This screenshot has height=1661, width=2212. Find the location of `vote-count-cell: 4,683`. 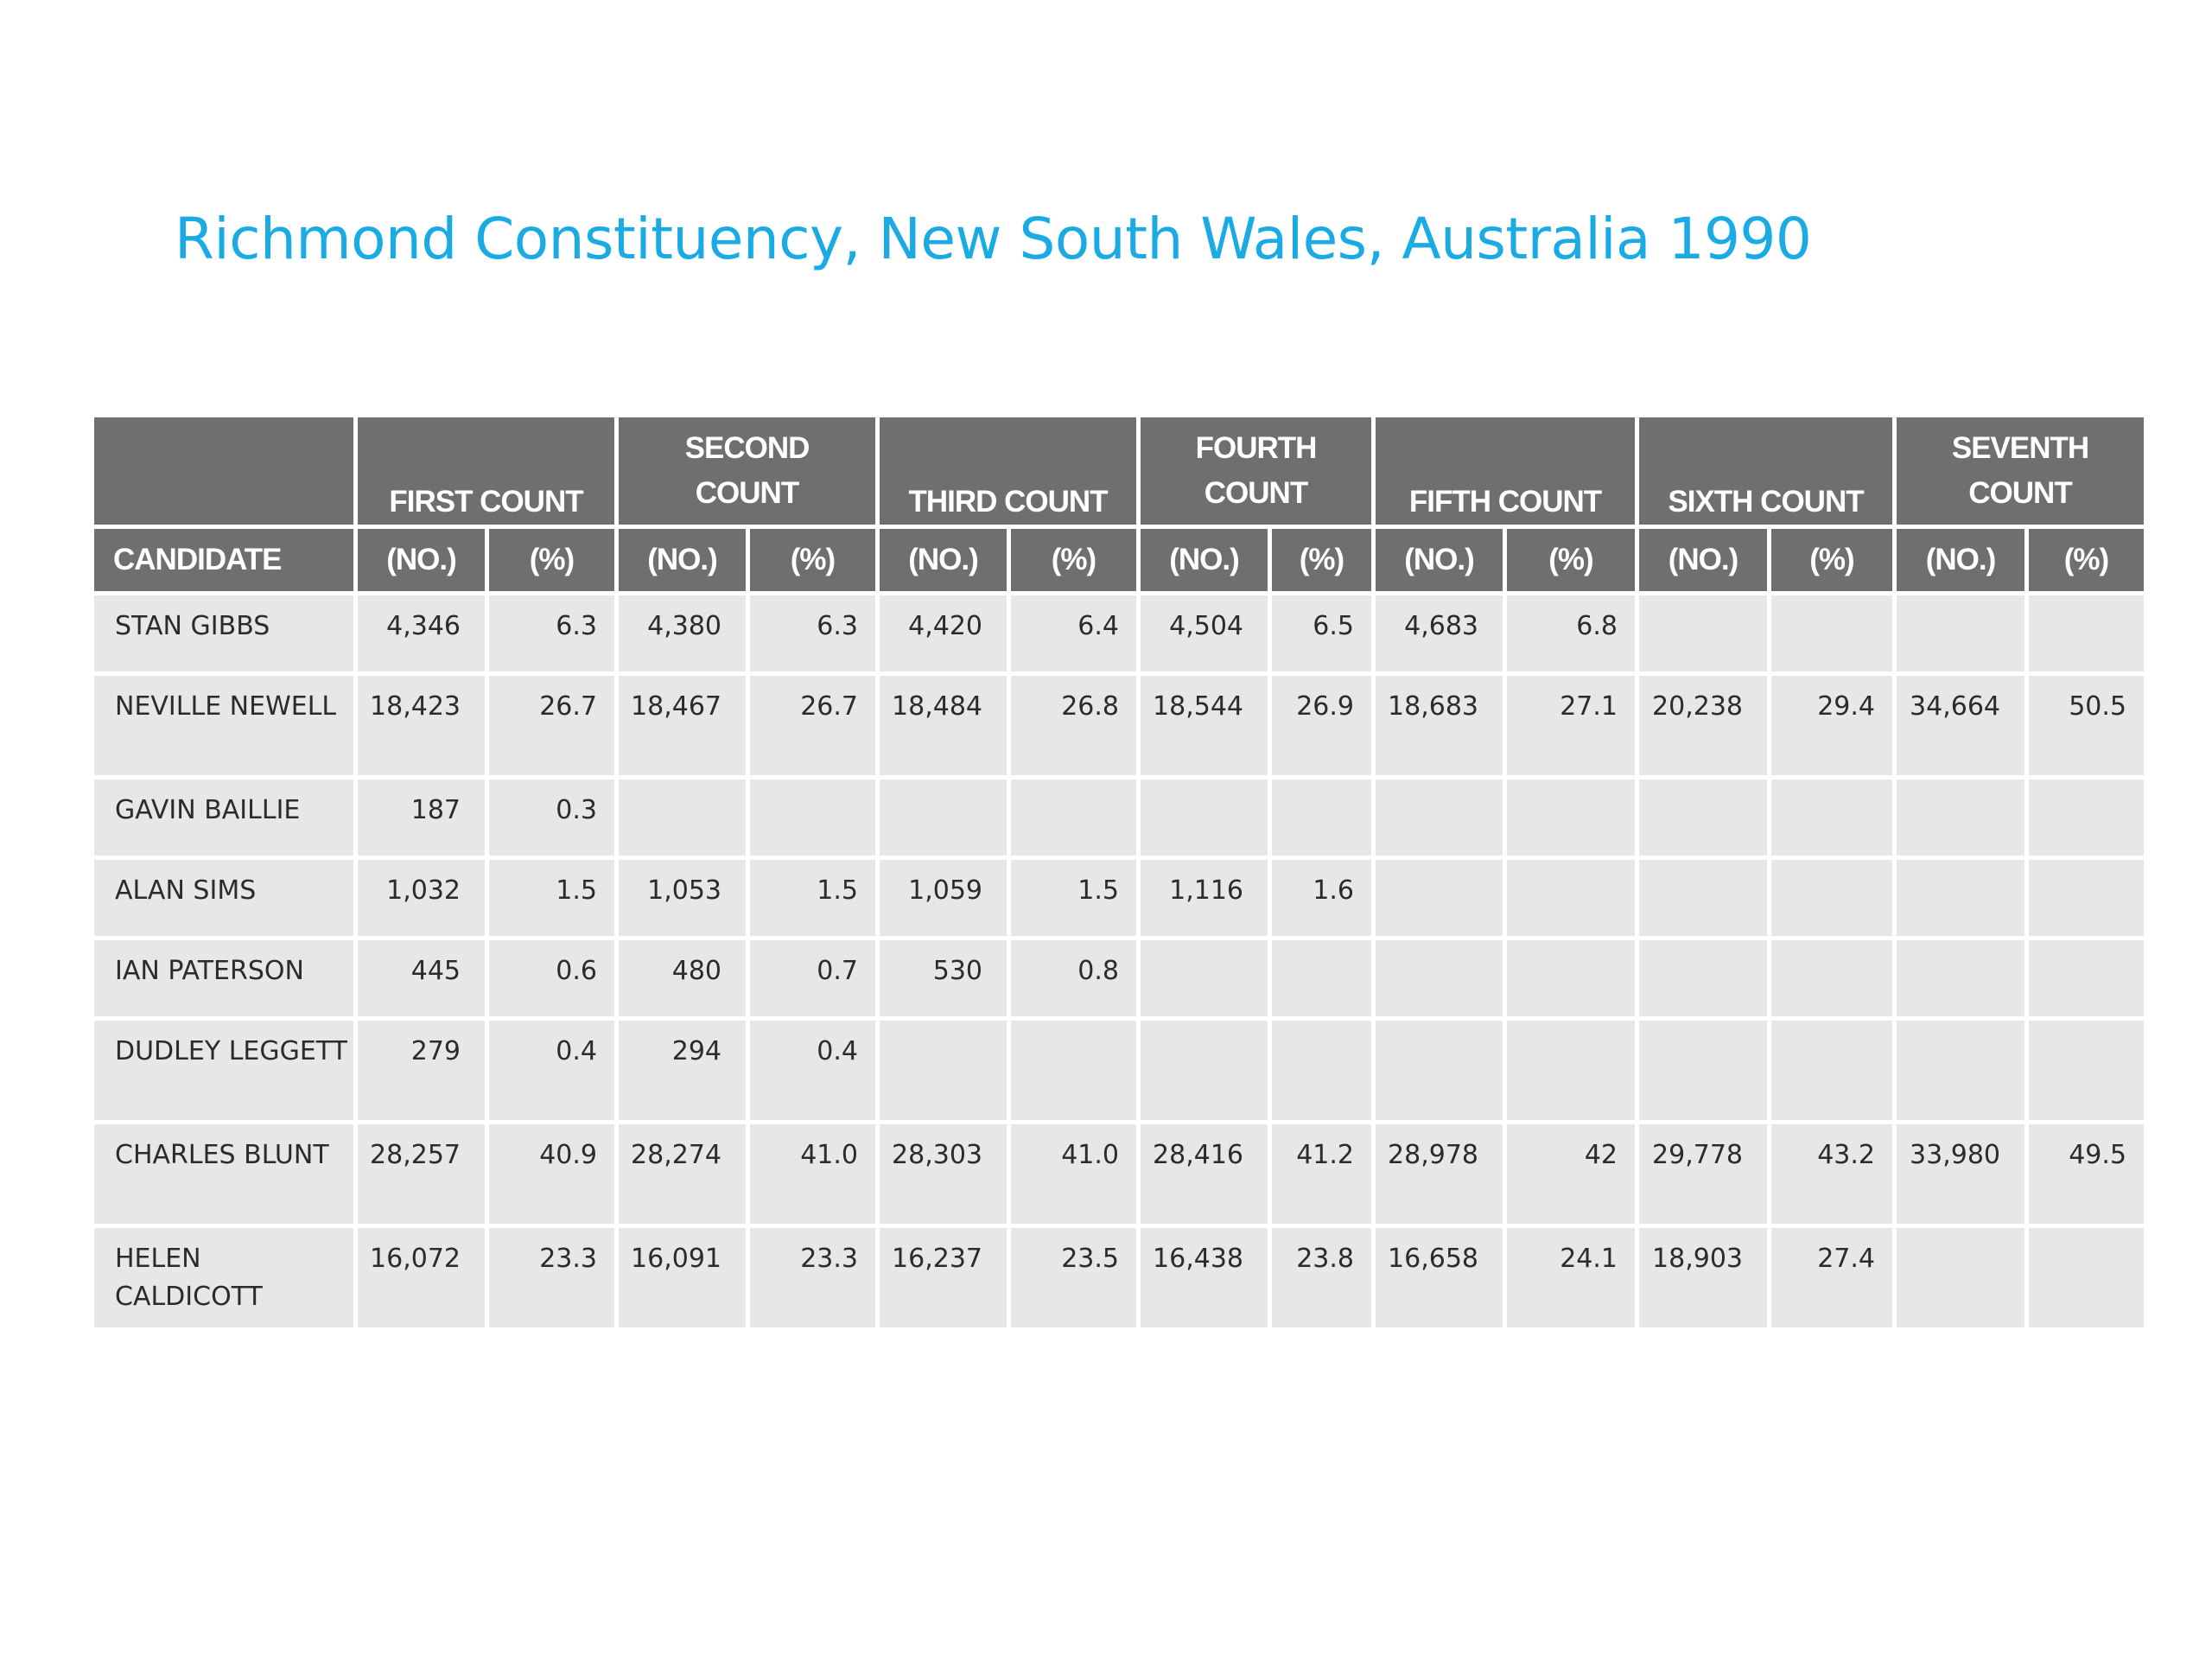

vote-count-cell: 4,683 is located at coordinates (1439, 633).